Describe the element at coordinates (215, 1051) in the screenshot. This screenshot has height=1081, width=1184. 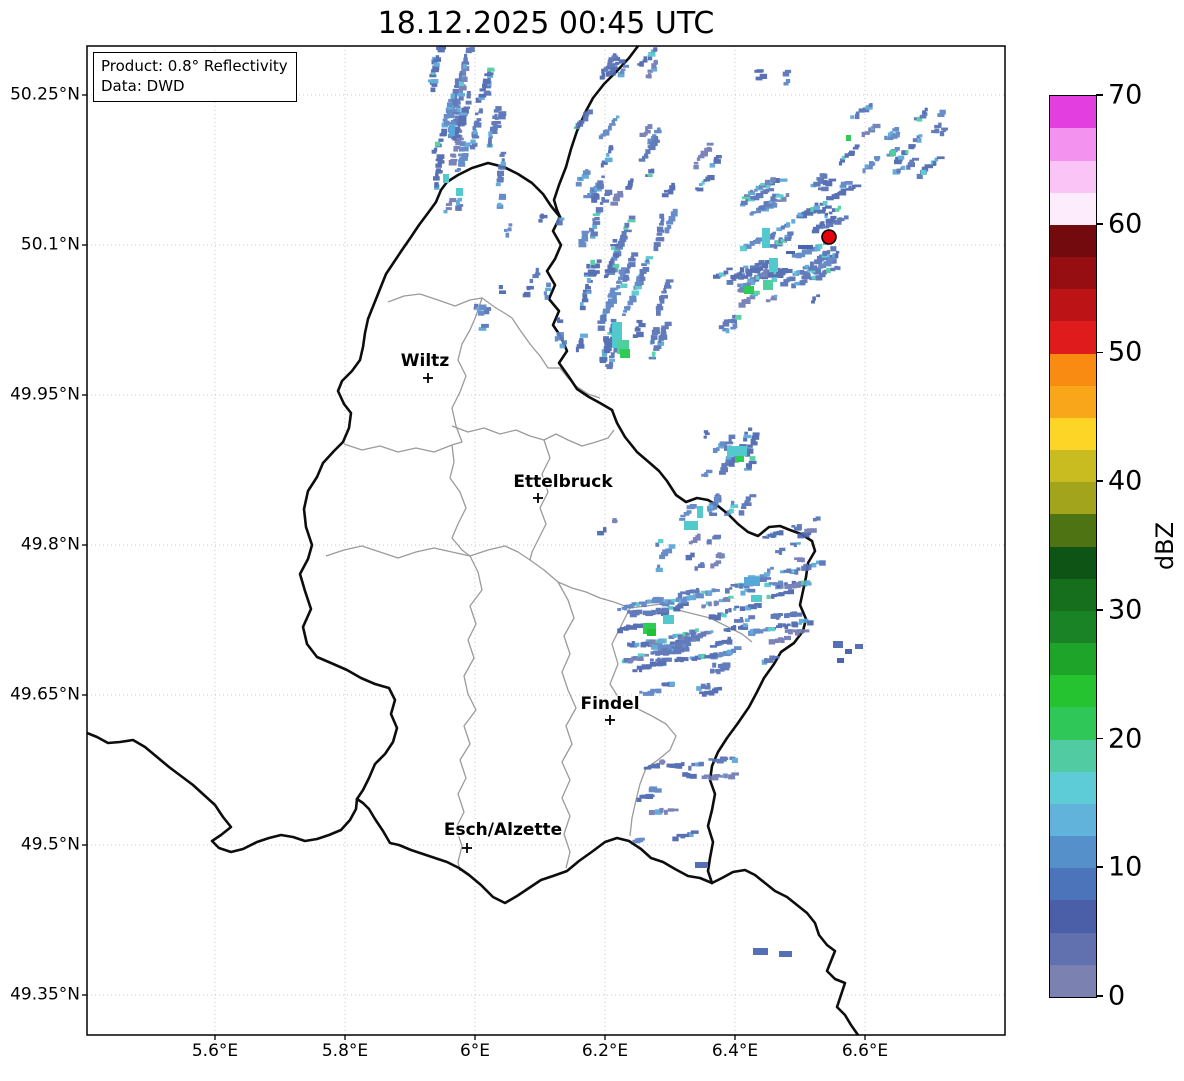
I see `x-axis-tick-label: 5.6°E` at that location.